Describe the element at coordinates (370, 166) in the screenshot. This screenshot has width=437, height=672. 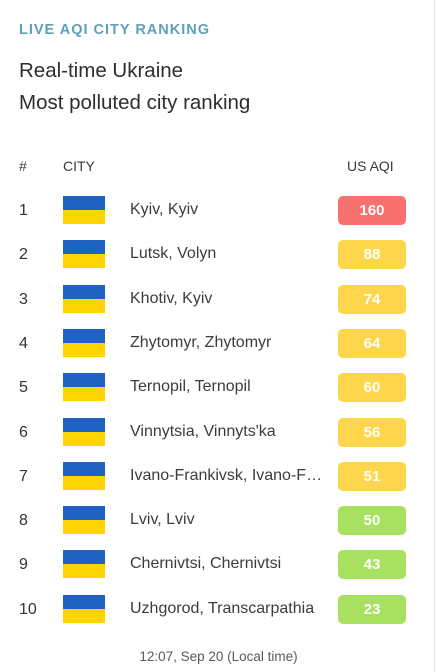
I see `column-header-aqi: US AQI` at that location.